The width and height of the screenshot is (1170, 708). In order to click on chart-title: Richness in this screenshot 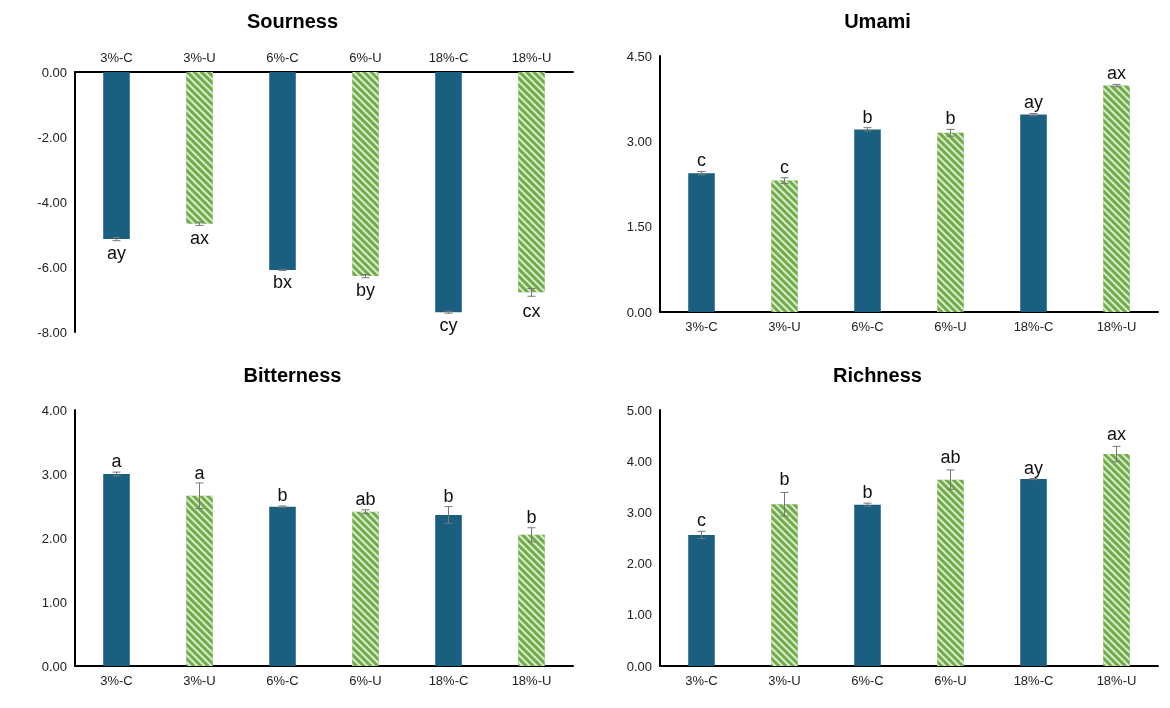, I will do `click(877, 375)`.